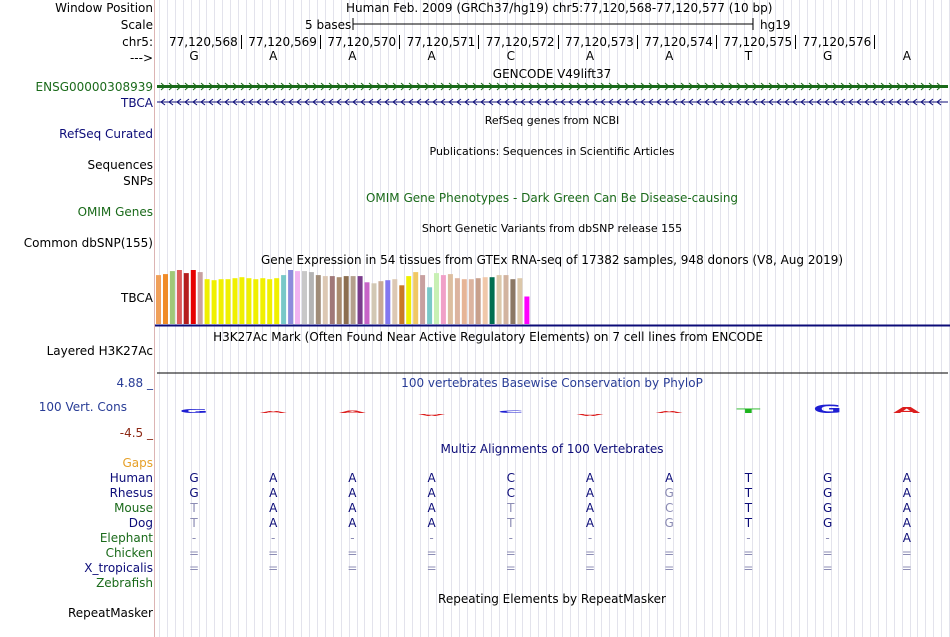 Image resolution: width=950 pixels, height=637 pixels. Describe the element at coordinates (552, 74) in the screenshot. I see `gencode-track-title: GENCODE V49lift37` at that location.